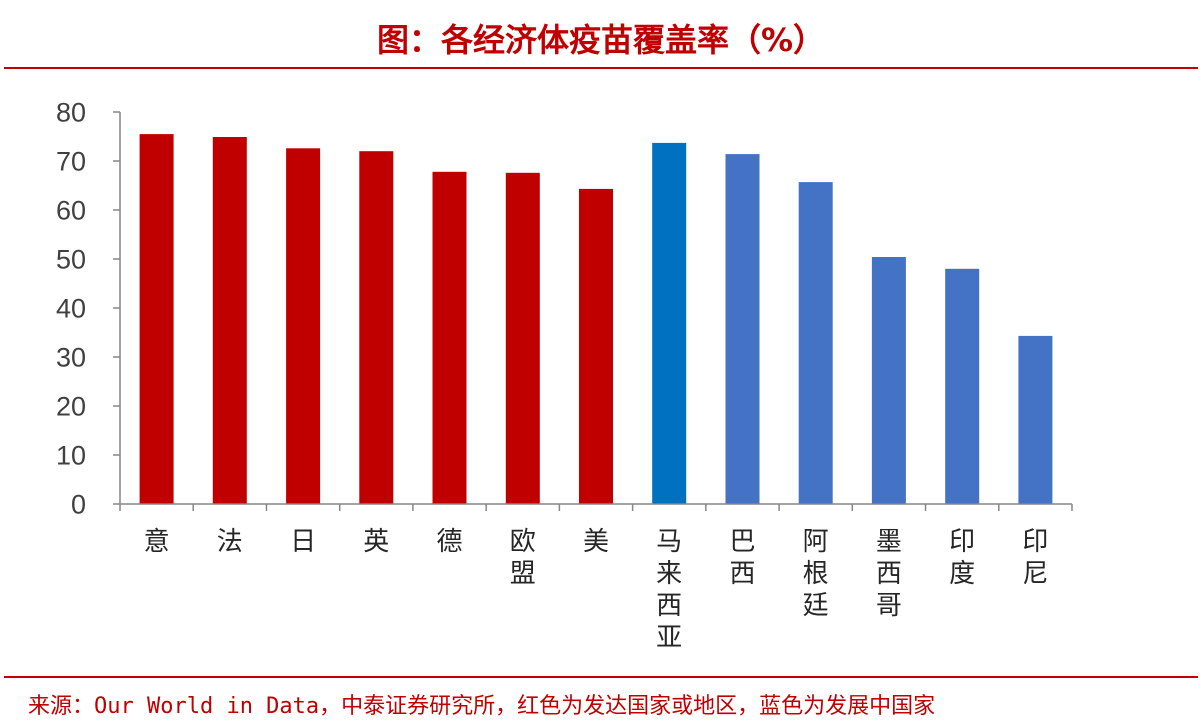 The width and height of the screenshot is (1202, 726). I want to click on y-tick-label: 10, so click(71, 456).